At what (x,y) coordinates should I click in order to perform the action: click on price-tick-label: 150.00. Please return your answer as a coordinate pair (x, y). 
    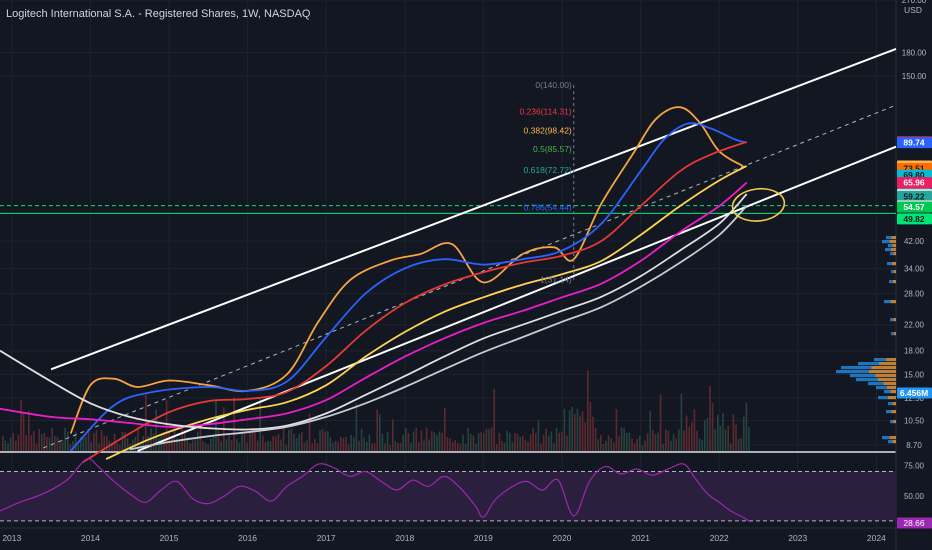
    Looking at the image, I should click on (914, 76).